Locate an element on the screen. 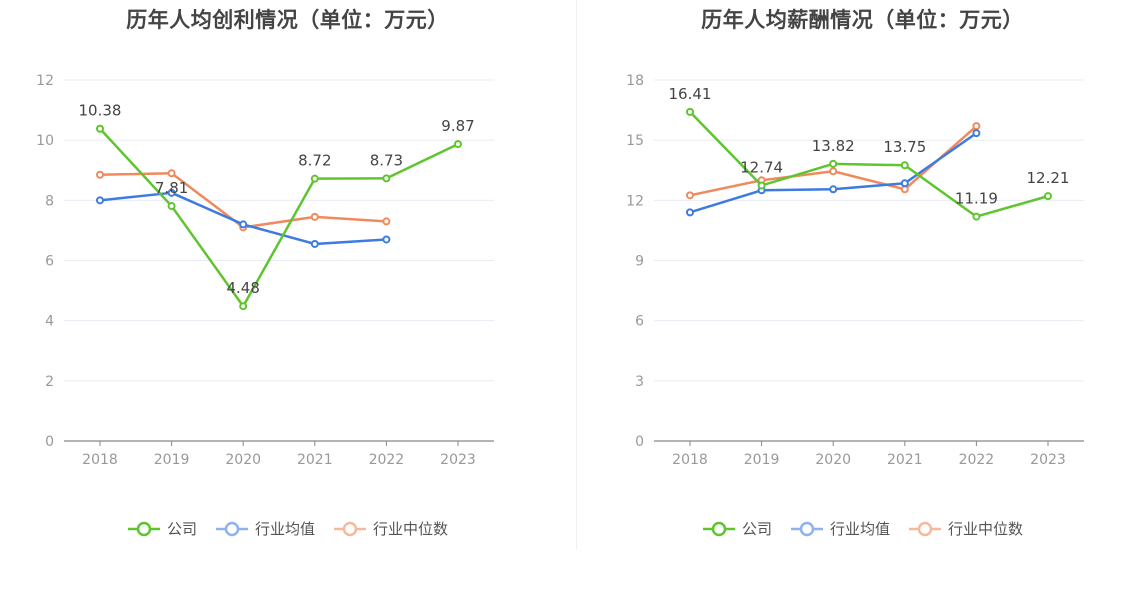 The width and height of the screenshot is (1148, 589). chart-title: 历年人均薪酬情况（单位：万元） is located at coordinates (862, 20).